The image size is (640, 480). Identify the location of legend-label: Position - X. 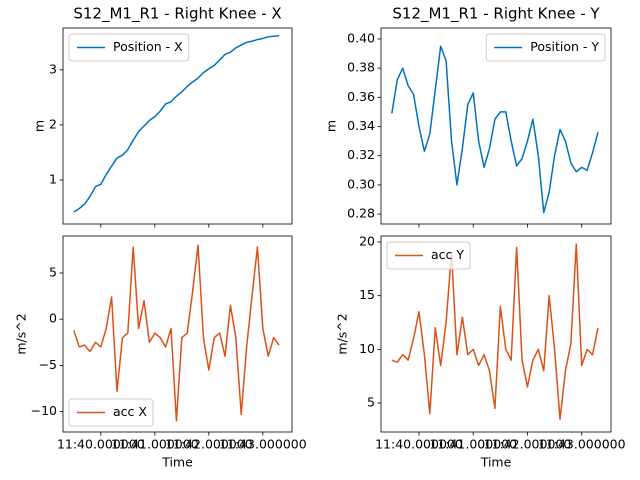
(148, 46).